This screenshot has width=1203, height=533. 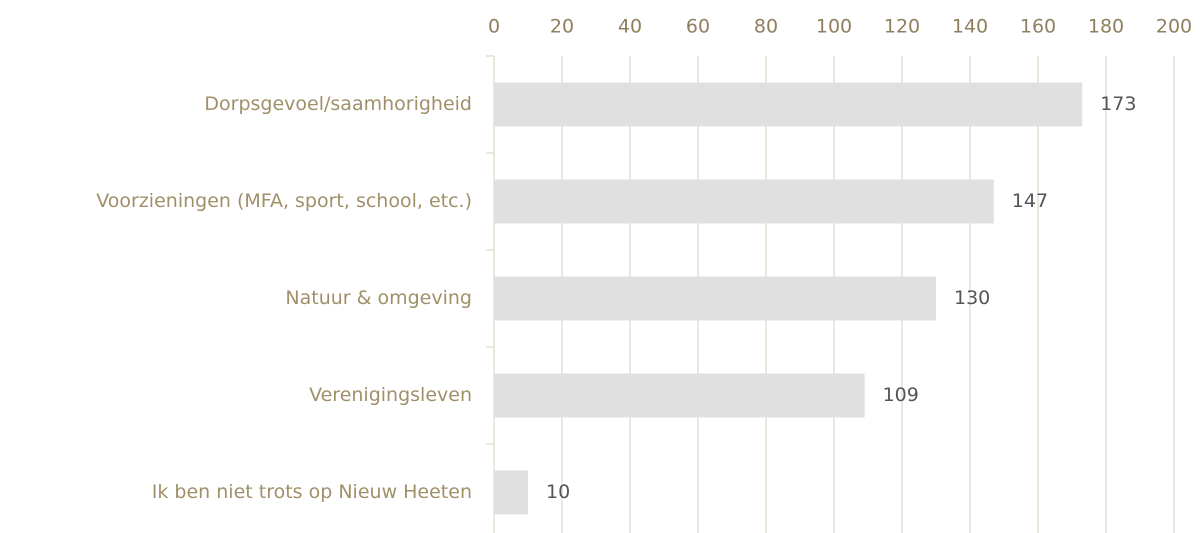 What do you see at coordinates (390, 395) in the screenshot?
I see `y-tick-label: Verenigingsleven` at bounding box center [390, 395].